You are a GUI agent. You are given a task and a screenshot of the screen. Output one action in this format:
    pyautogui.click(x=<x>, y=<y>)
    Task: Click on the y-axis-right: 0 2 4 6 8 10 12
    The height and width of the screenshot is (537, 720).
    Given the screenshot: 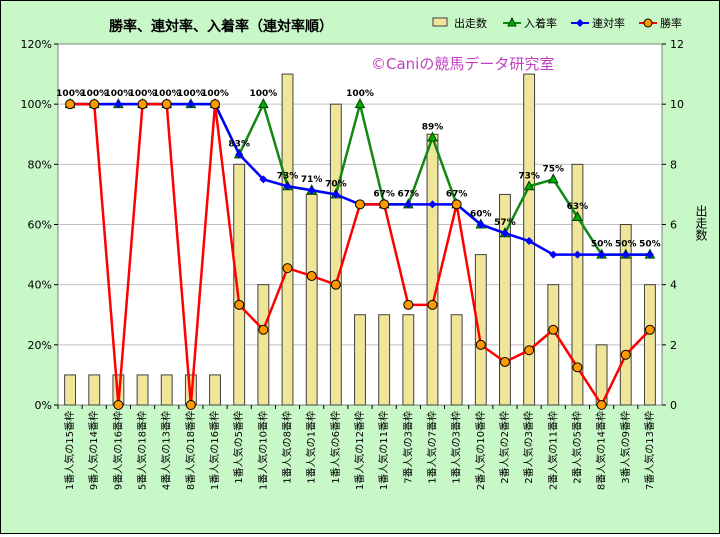 What is the action you would take?
    pyautogui.click(x=673, y=225)
    